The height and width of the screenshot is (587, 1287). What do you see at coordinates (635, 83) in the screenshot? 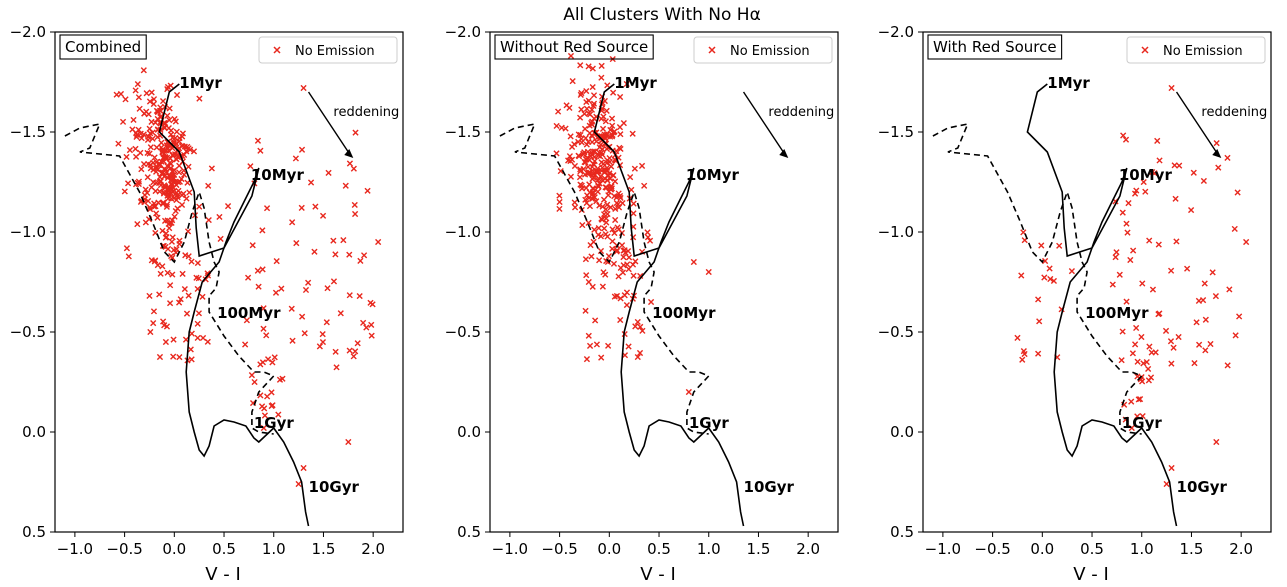
I see `annotation-1myr: 1Myr` at bounding box center [635, 83].